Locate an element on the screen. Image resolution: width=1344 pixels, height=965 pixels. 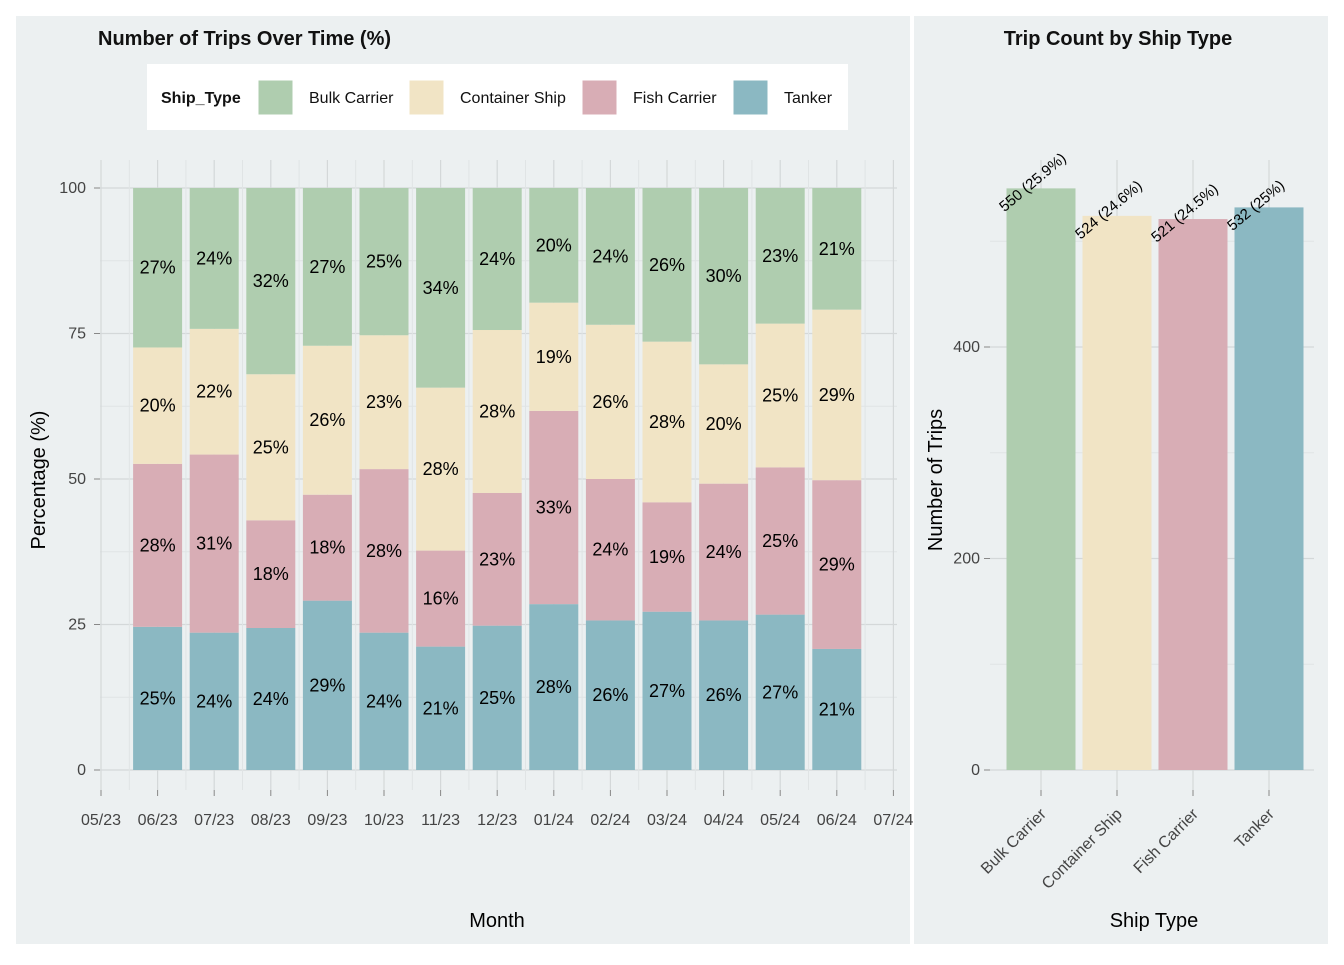
segment-label-fish-carrier: 19% is located at coordinates (667, 557).